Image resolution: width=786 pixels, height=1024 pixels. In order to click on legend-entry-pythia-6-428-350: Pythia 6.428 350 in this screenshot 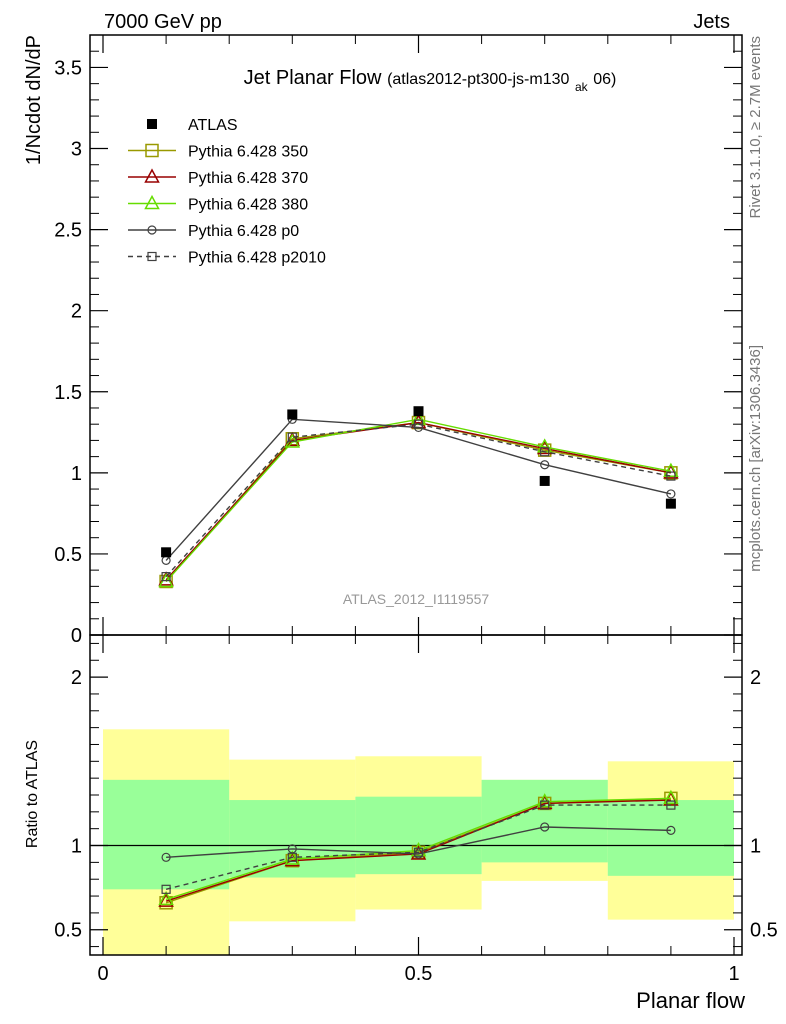, I will do `click(218, 152)`.